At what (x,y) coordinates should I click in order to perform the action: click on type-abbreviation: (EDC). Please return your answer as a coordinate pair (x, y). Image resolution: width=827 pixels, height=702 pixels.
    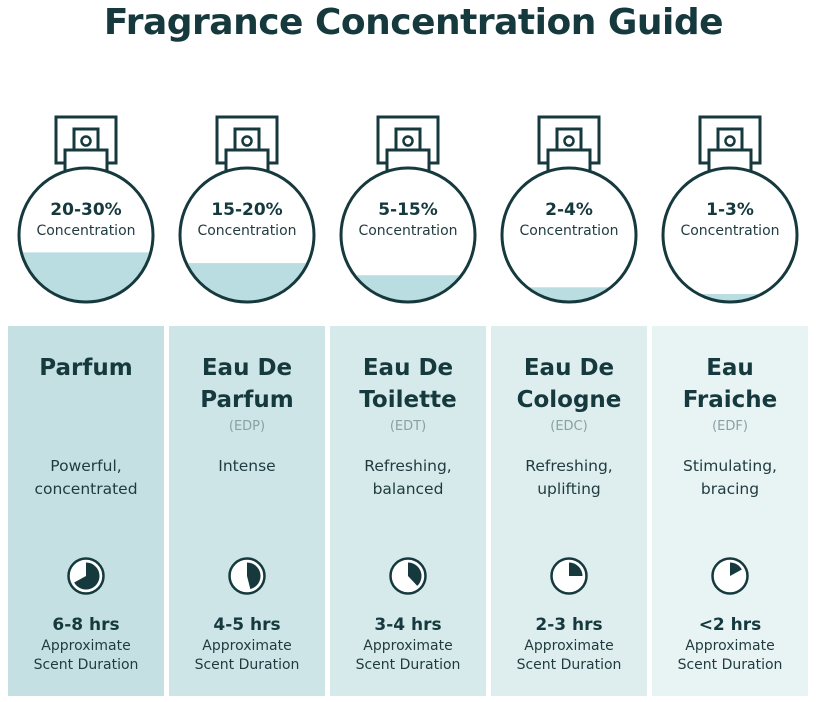
    Looking at the image, I should click on (569, 426).